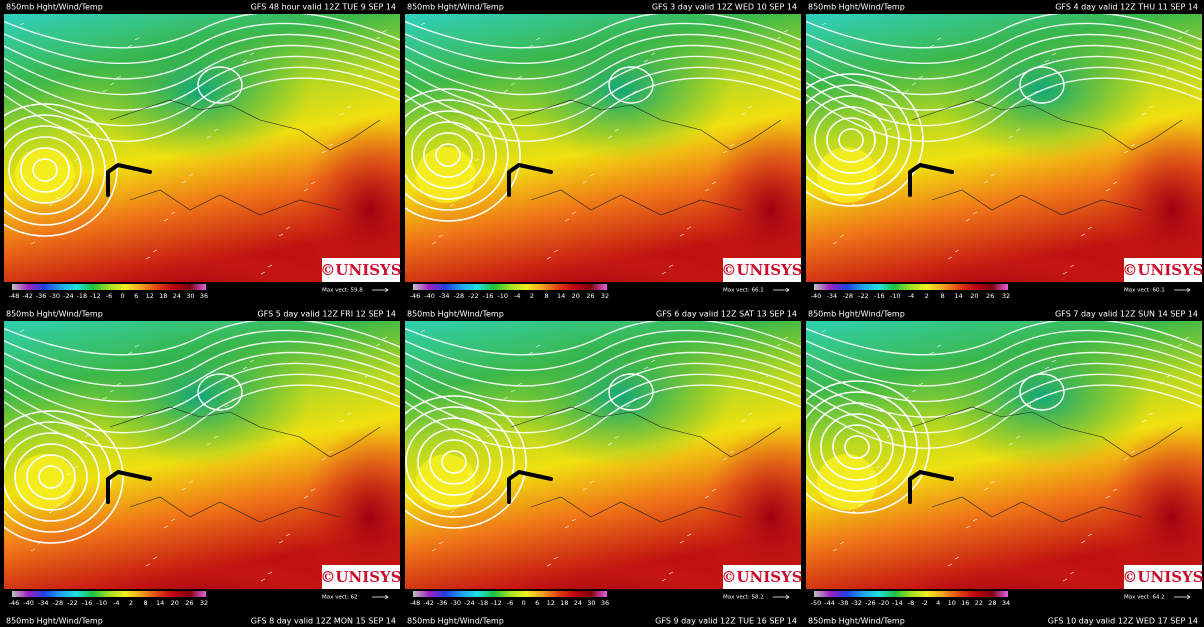 The width and height of the screenshot is (1204, 627). I want to click on scale-label: -50, so click(816, 603).